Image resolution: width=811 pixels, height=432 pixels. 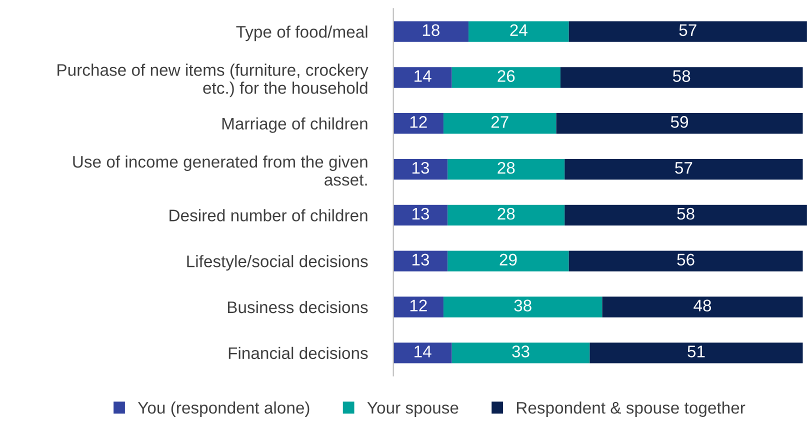 I want to click on data-label: 24, so click(x=519, y=30).